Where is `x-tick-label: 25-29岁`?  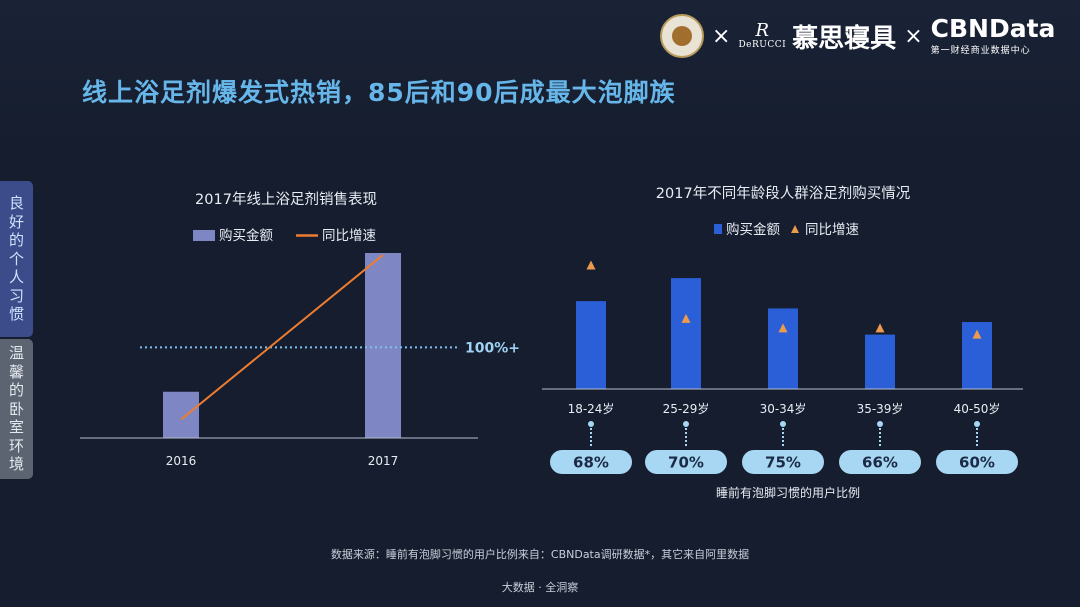
x-tick-label: 25-29岁 is located at coordinates (686, 408).